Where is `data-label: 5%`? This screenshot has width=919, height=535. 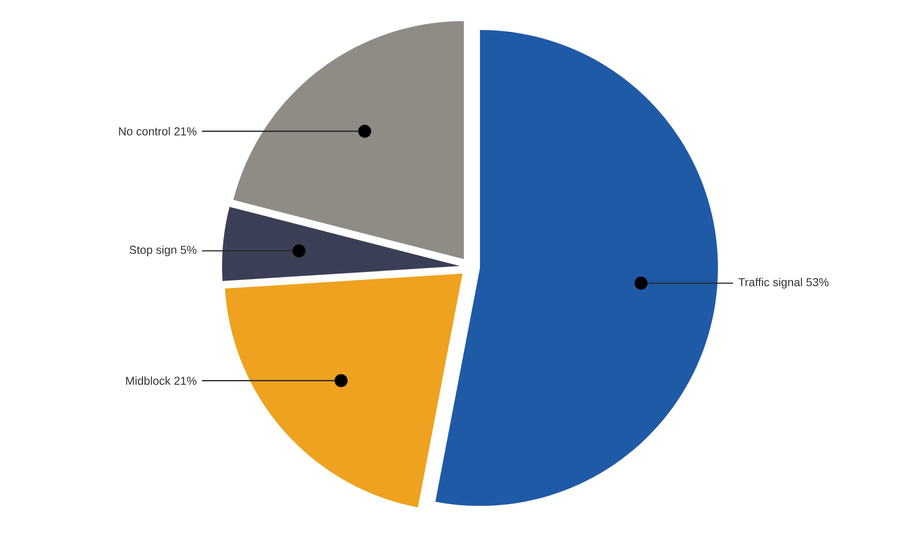
data-label: 5% is located at coordinates (188, 250).